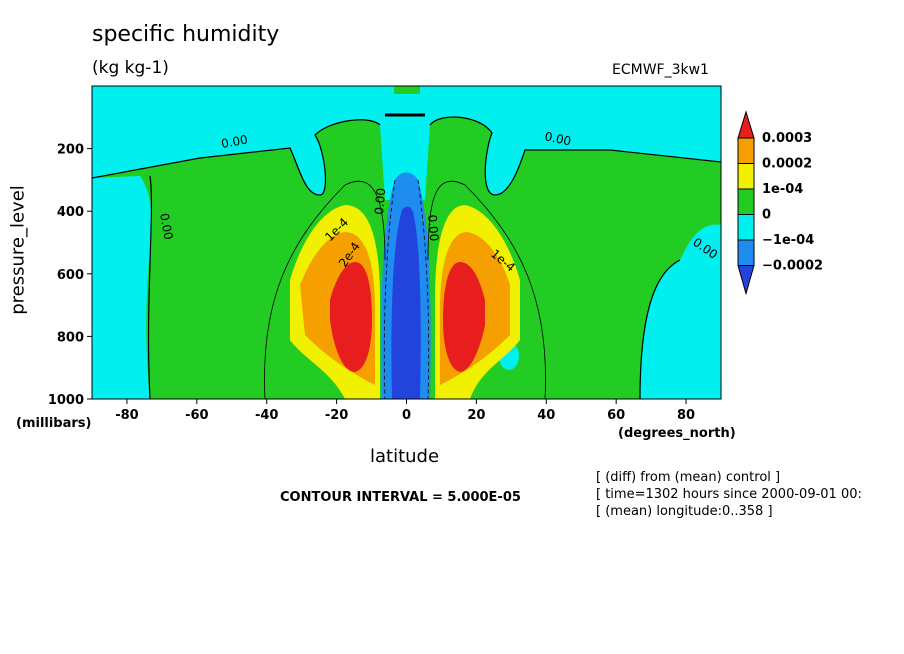 This screenshot has height=654, width=904. Describe the element at coordinates (792, 266) in the screenshot. I see `legend-label: −0.0002` at that location.